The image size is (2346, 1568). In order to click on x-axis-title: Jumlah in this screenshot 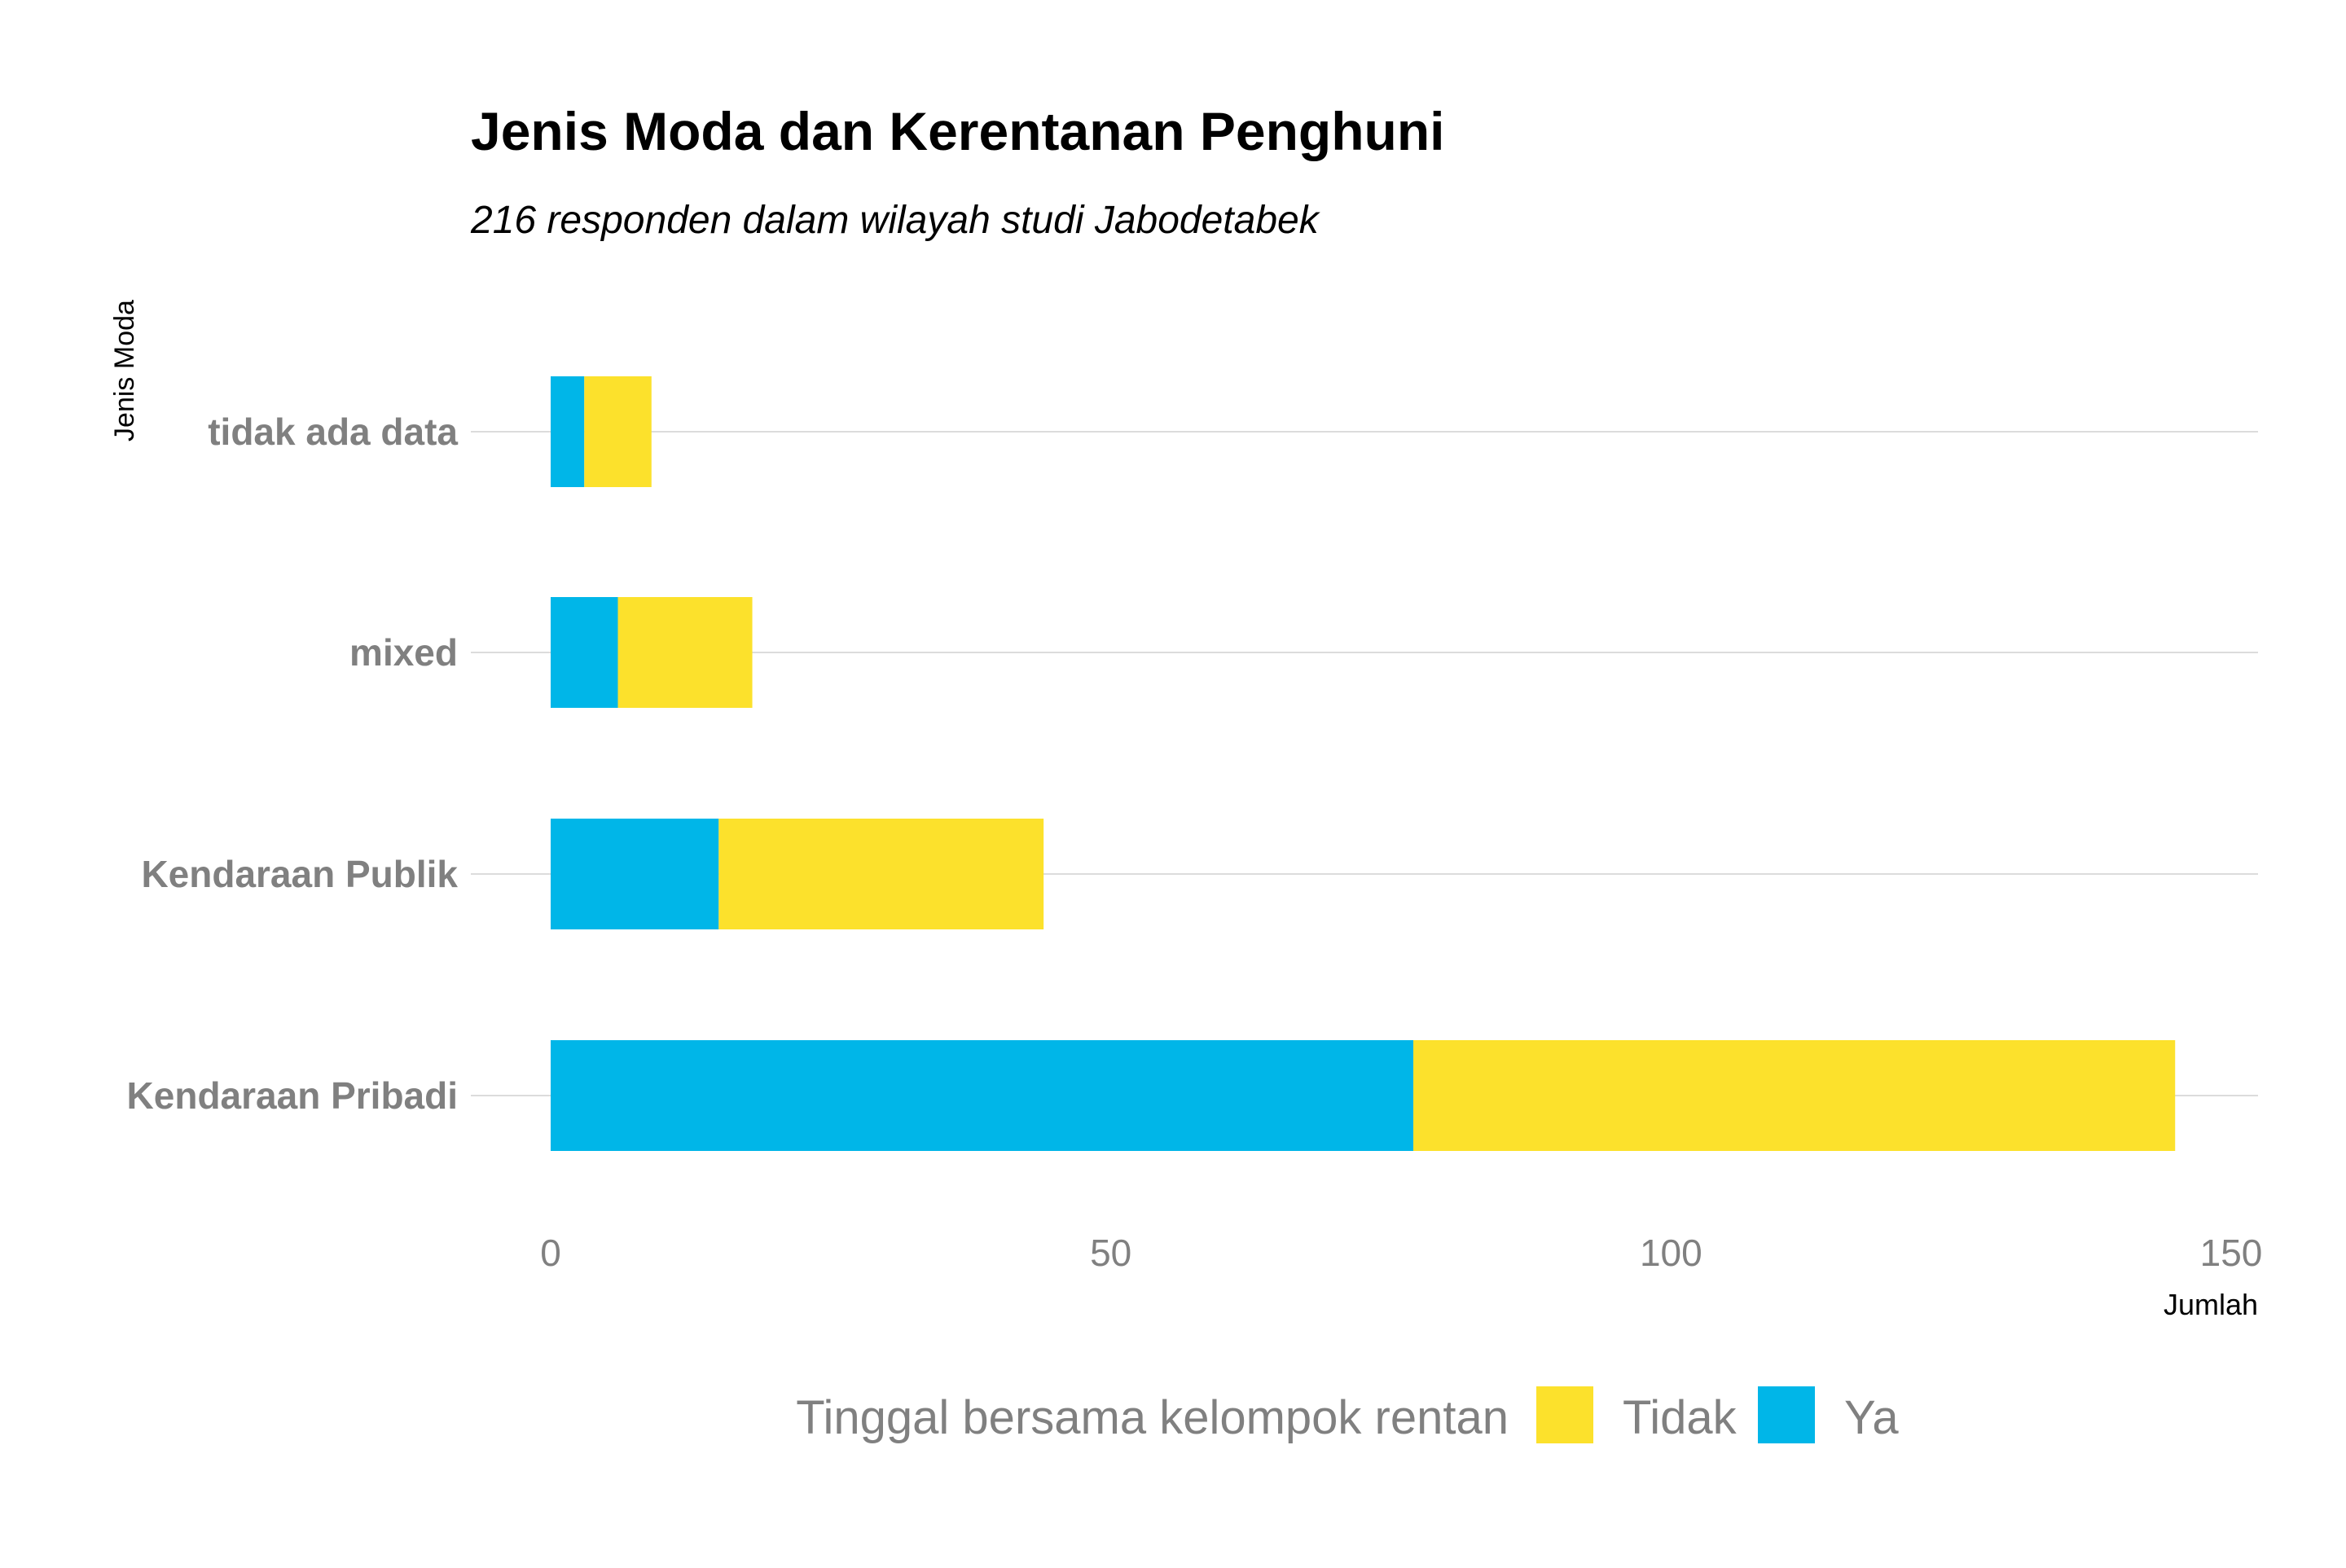, I will do `click(2211, 1304)`.